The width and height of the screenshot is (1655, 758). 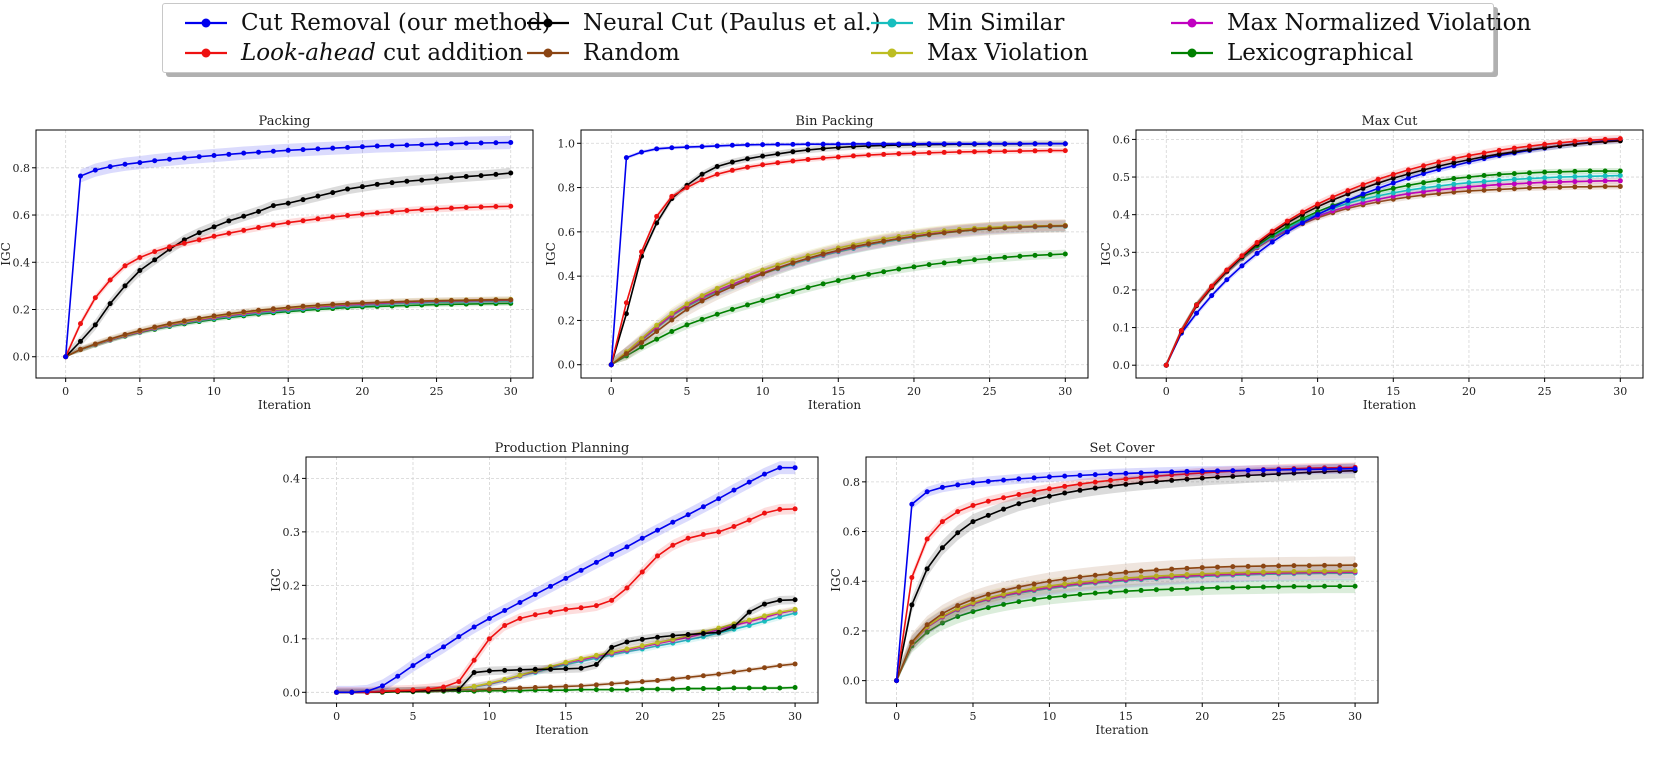 I want to click on legend-label: Neural Cut (Paulus et al.), so click(x=732, y=23).